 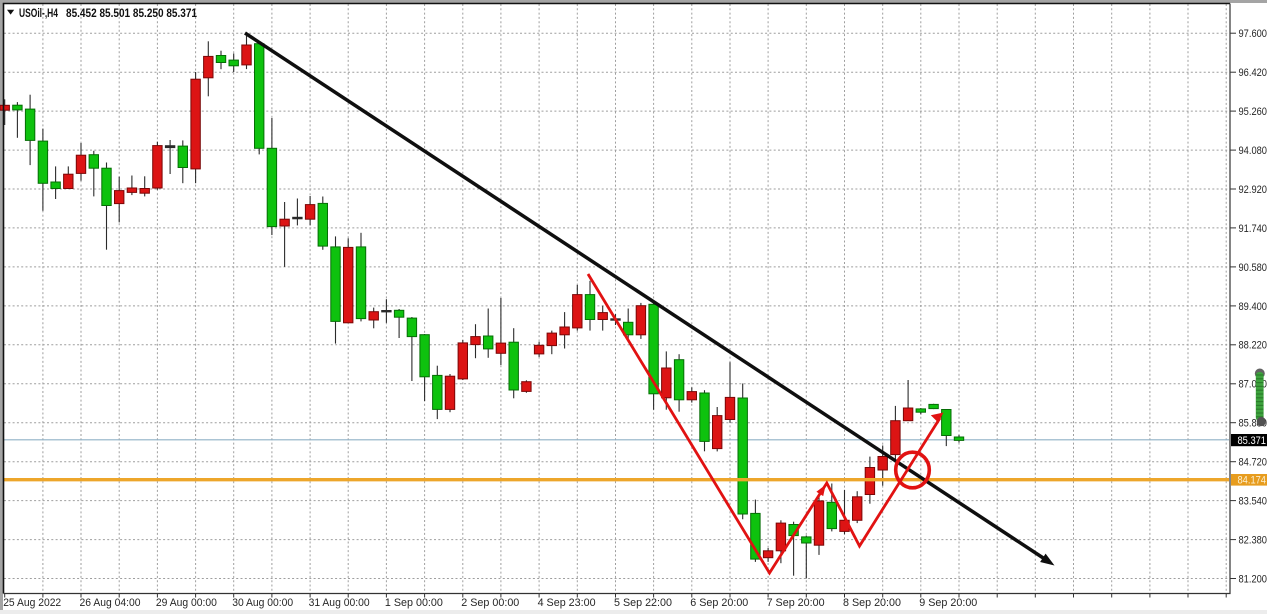 What do you see at coordinates (948, 603) in the screenshot?
I see `svg-text: 9 Sep 20:00` at bounding box center [948, 603].